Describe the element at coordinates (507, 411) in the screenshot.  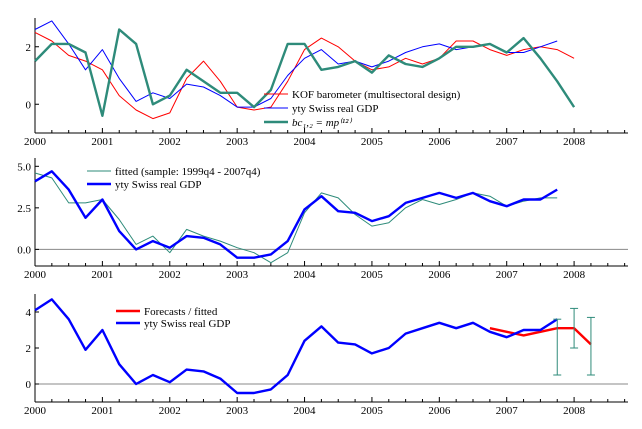
I see `panel3-x-tick-label: 2007` at that location.